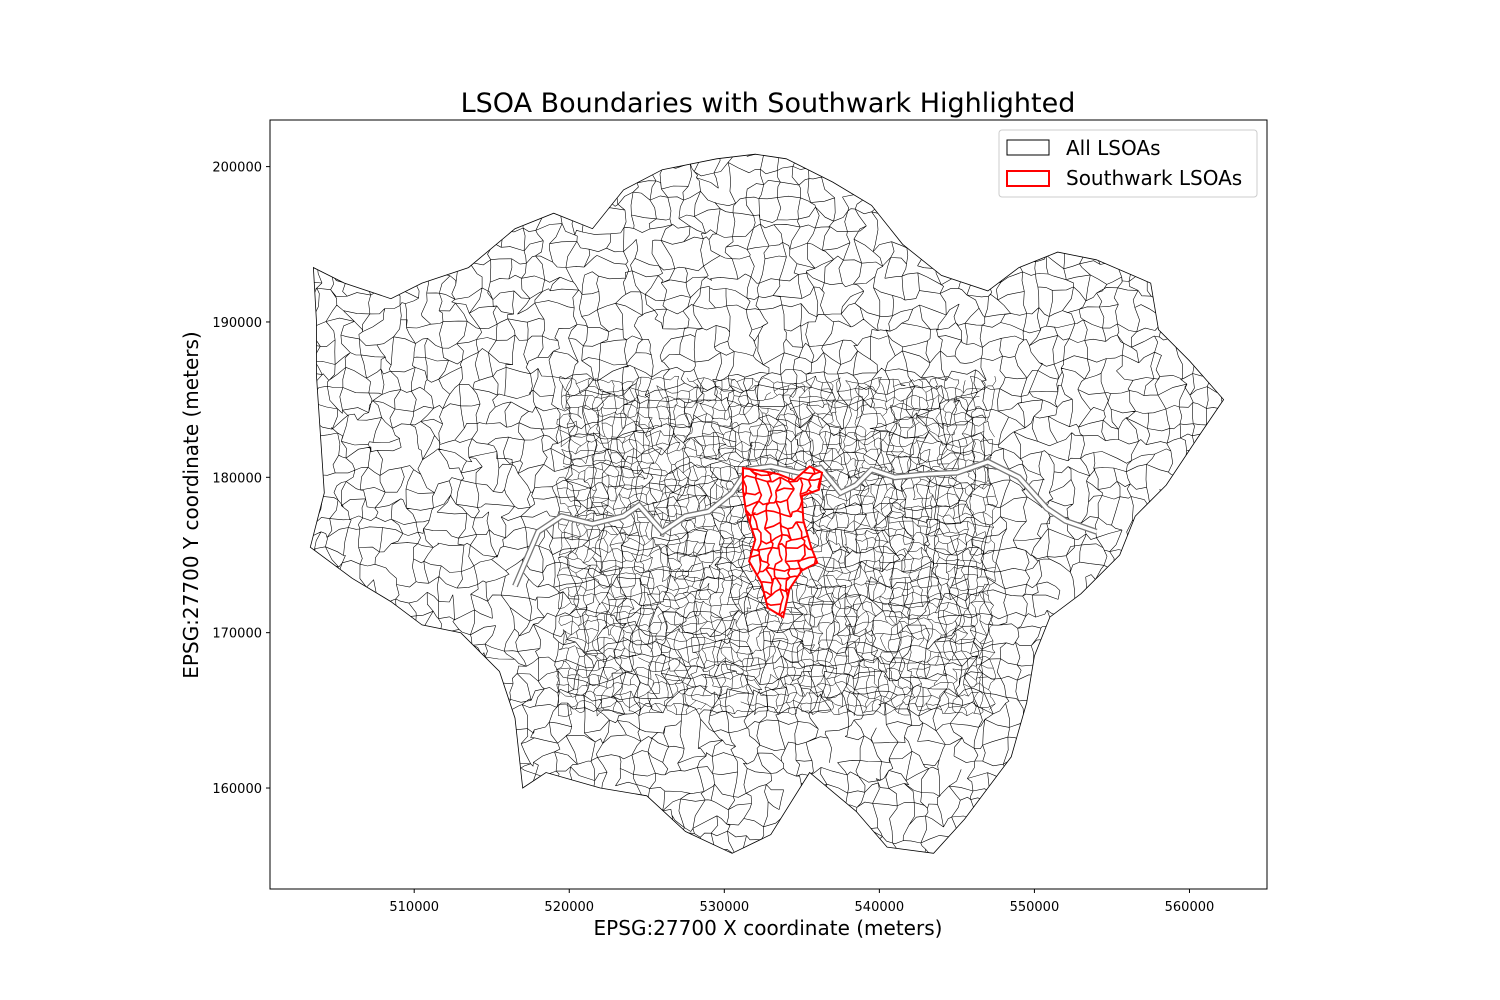 Image resolution: width=1500 pixels, height=1000 pixels. Describe the element at coordinates (569, 907) in the screenshot. I see `x-tick-label: 520000` at that location.